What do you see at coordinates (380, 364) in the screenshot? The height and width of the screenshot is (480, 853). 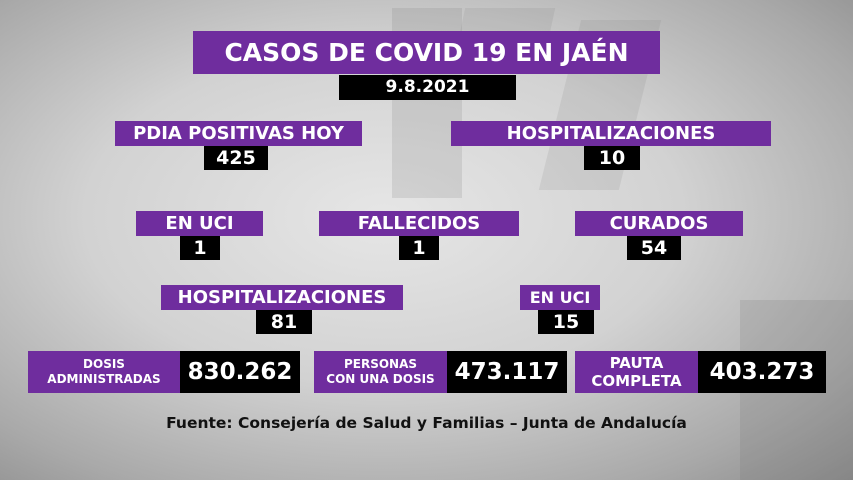 I see `una-dosis-label-line1: PERSONAS` at bounding box center [380, 364].